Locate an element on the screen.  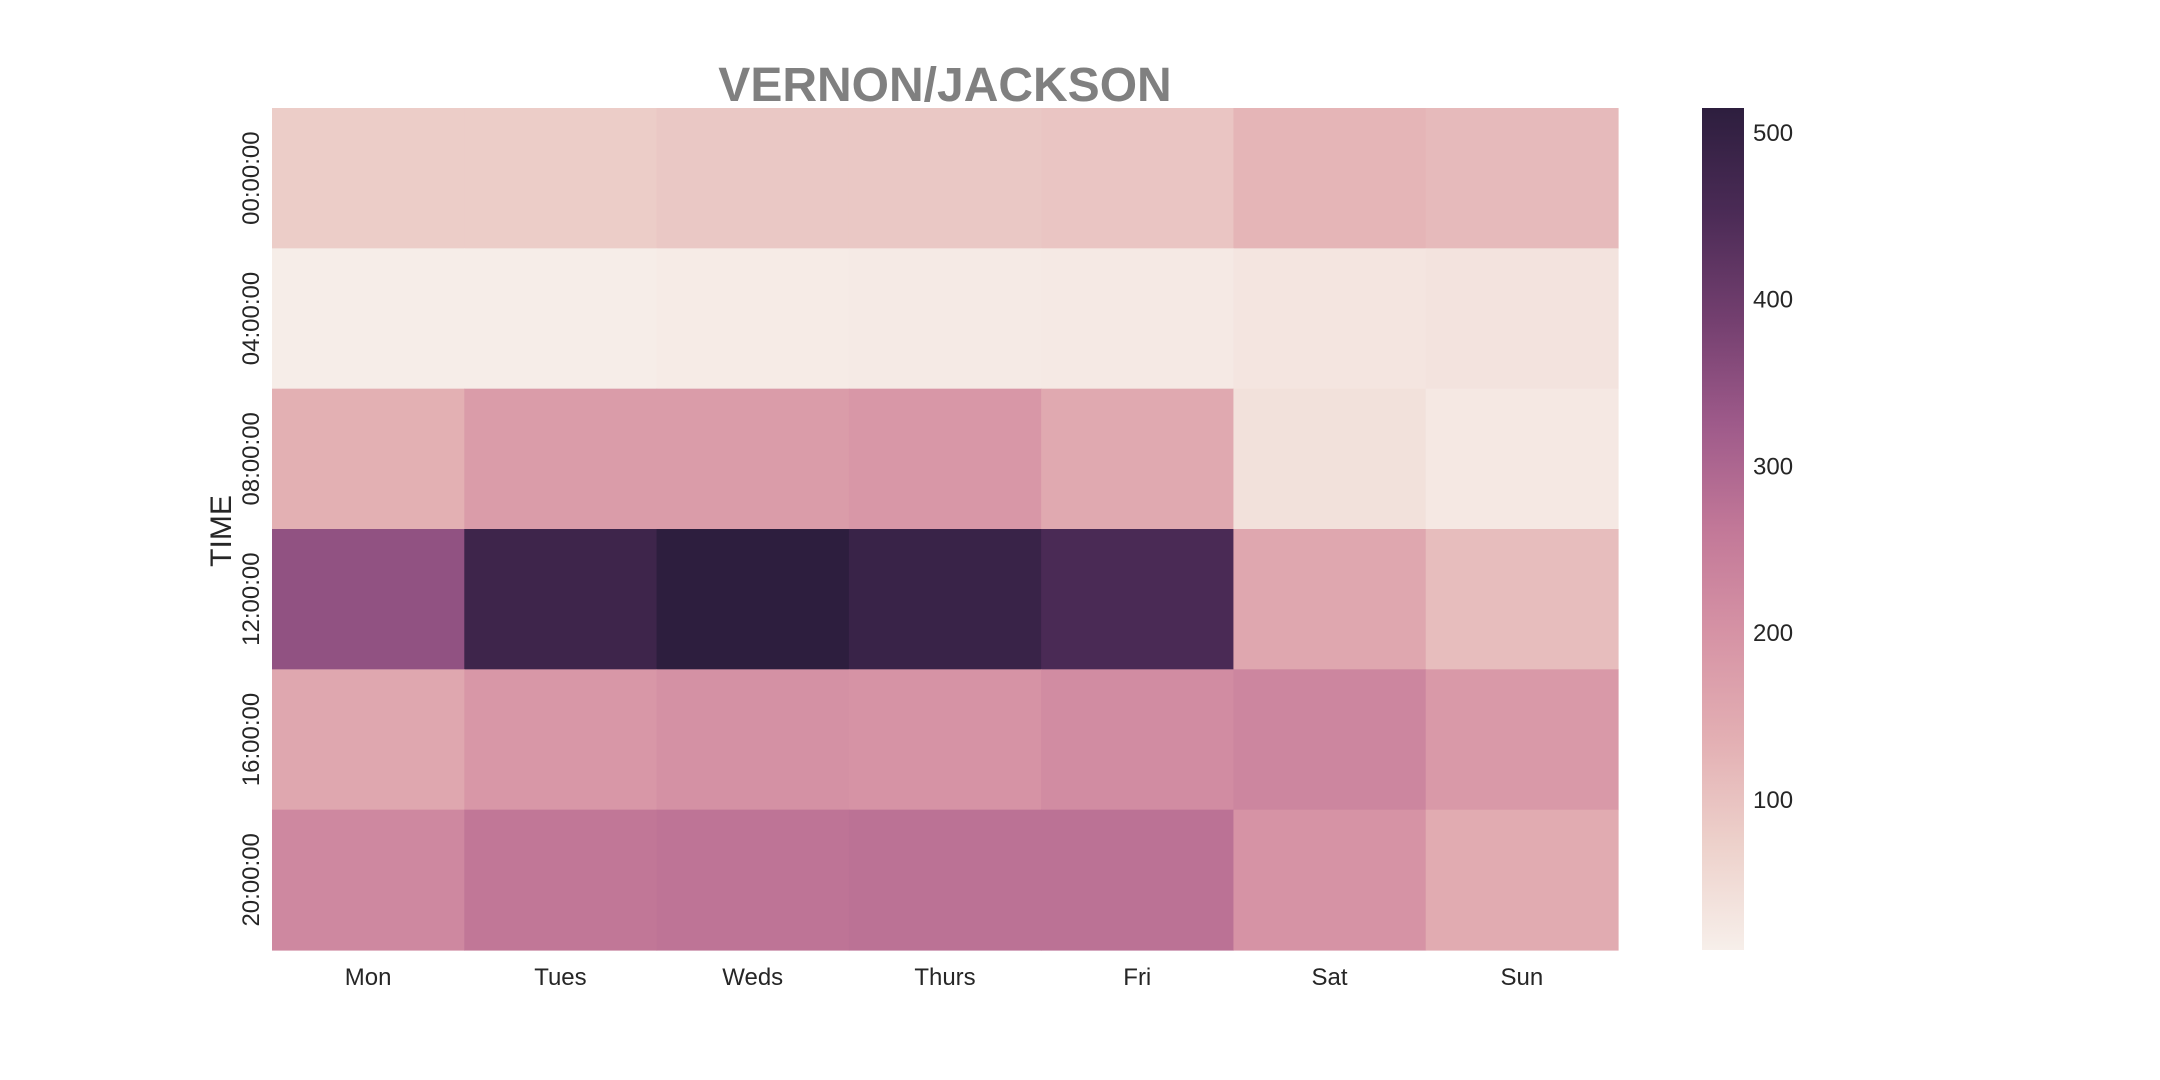
y-tick-label: 00:00:00 is located at coordinates (251, 177).